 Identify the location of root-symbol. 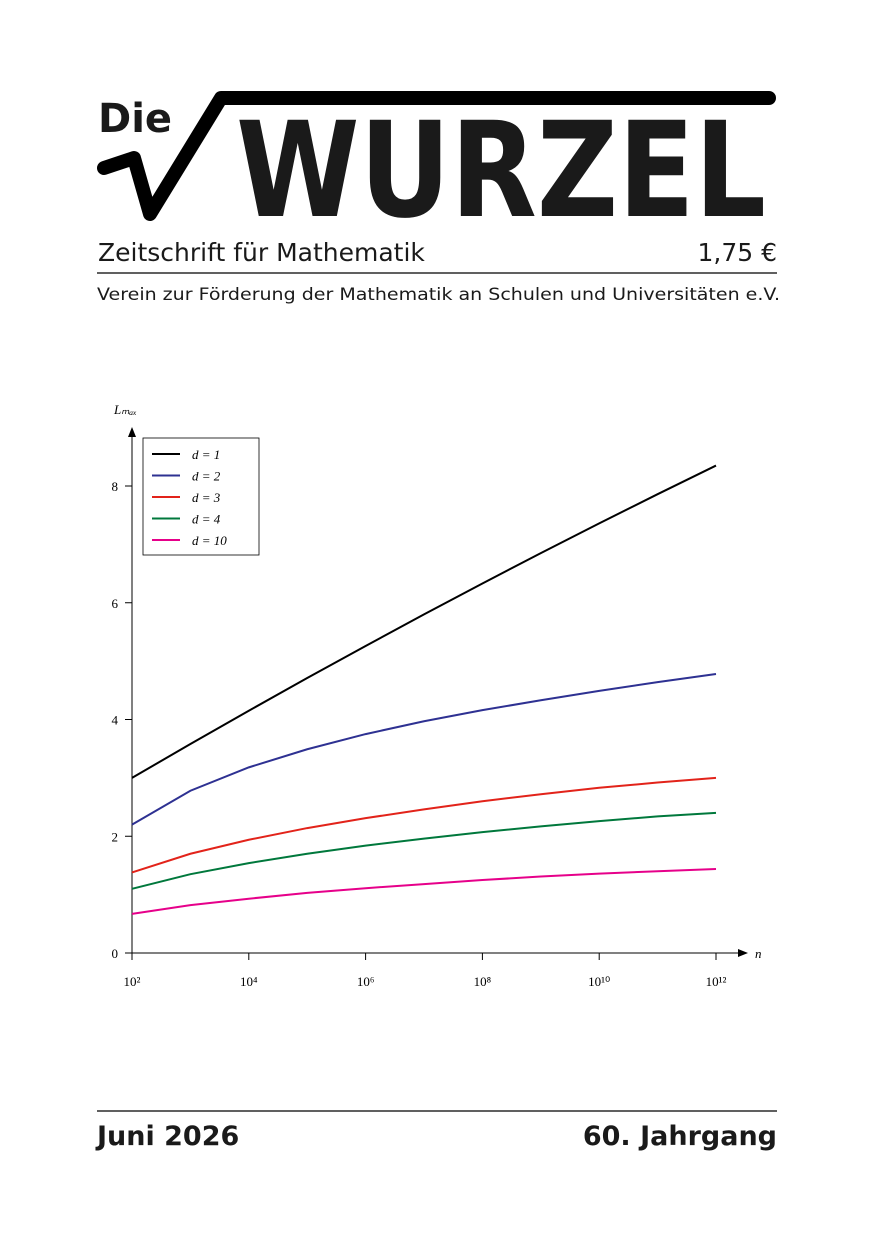
(436, 156).